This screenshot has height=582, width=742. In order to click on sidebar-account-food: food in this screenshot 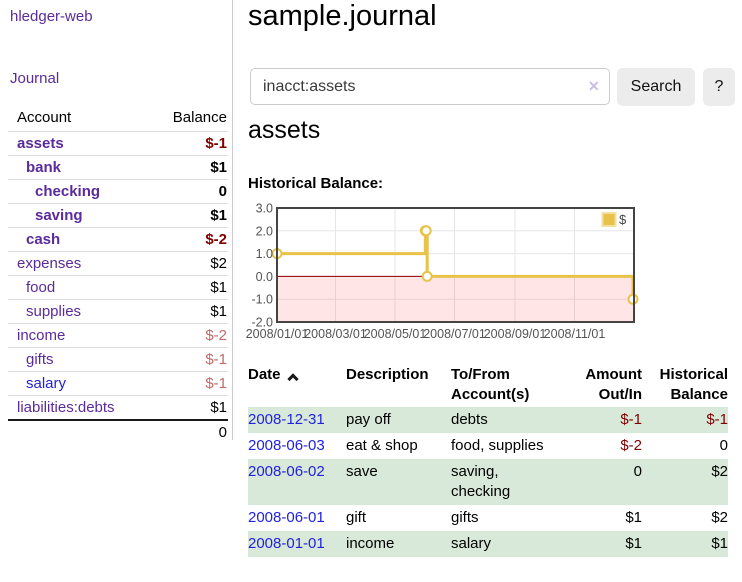, I will do `click(41, 287)`.